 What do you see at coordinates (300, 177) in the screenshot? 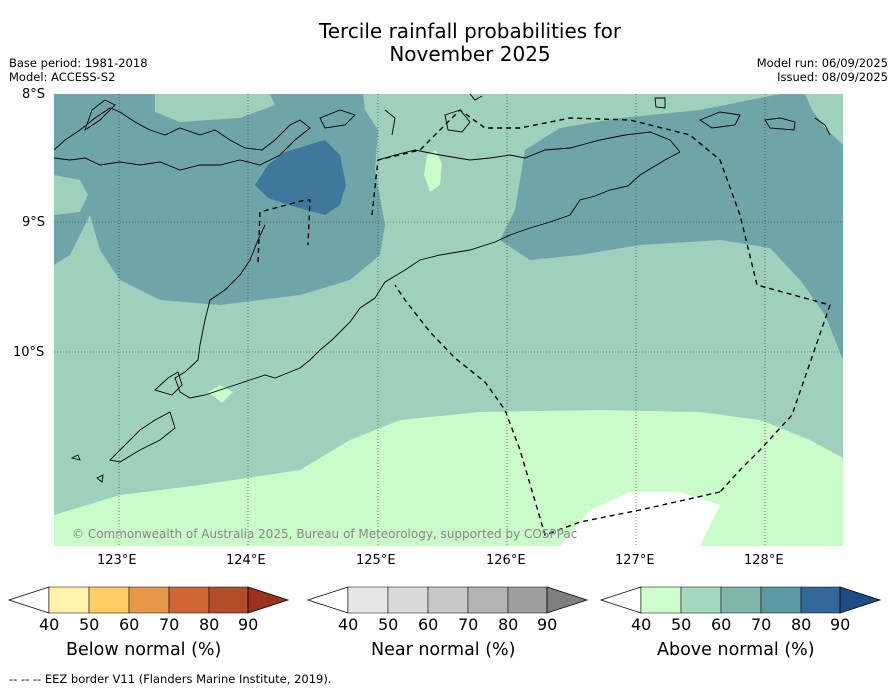
I see `prob-70-80-region` at bounding box center [300, 177].